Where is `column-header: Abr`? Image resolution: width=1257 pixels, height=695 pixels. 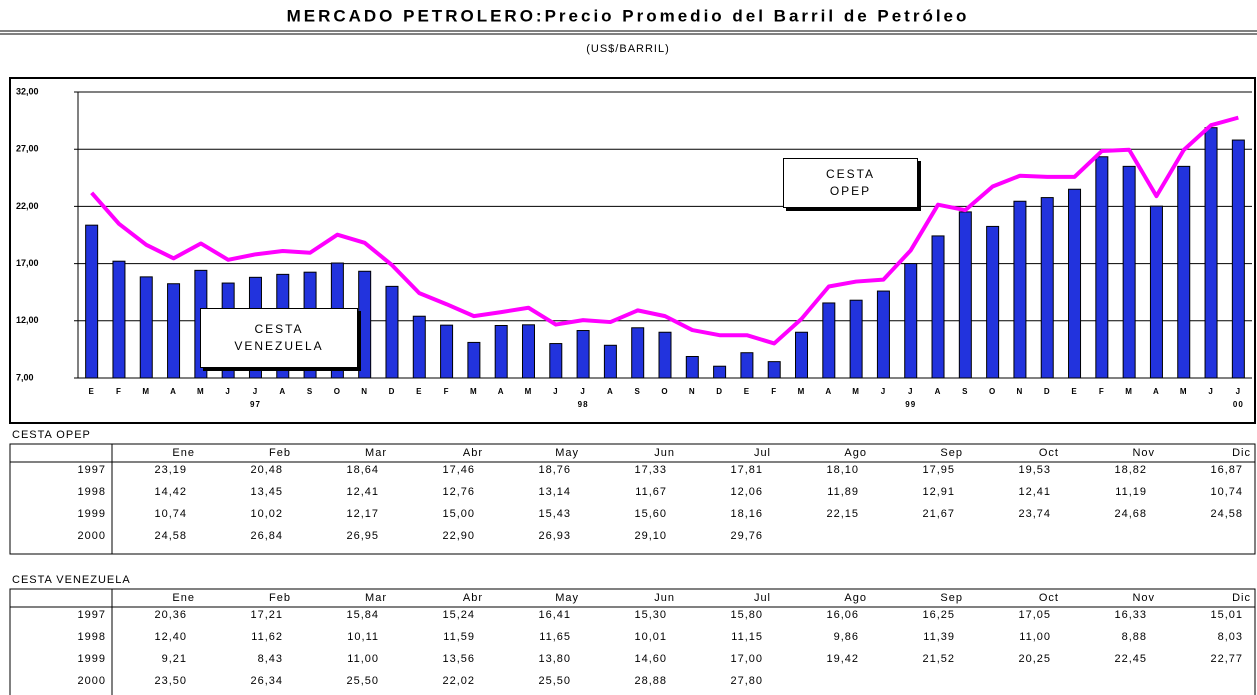 column-header: Abr is located at coordinates (473, 453).